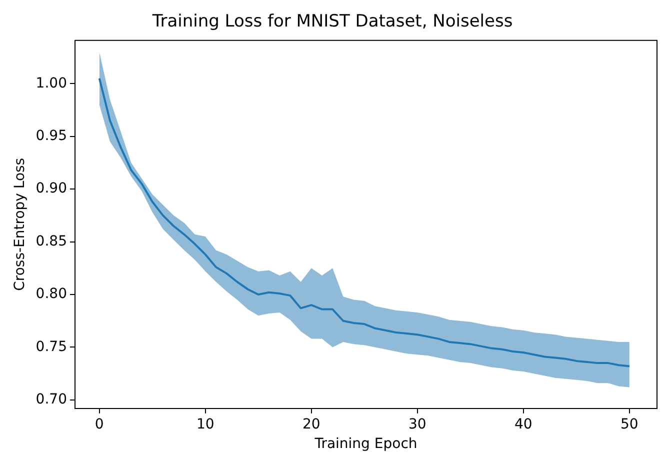 Image resolution: width=671 pixels, height=461 pixels. Describe the element at coordinates (629, 424) in the screenshot. I see `x-tick-label: 50` at that location.